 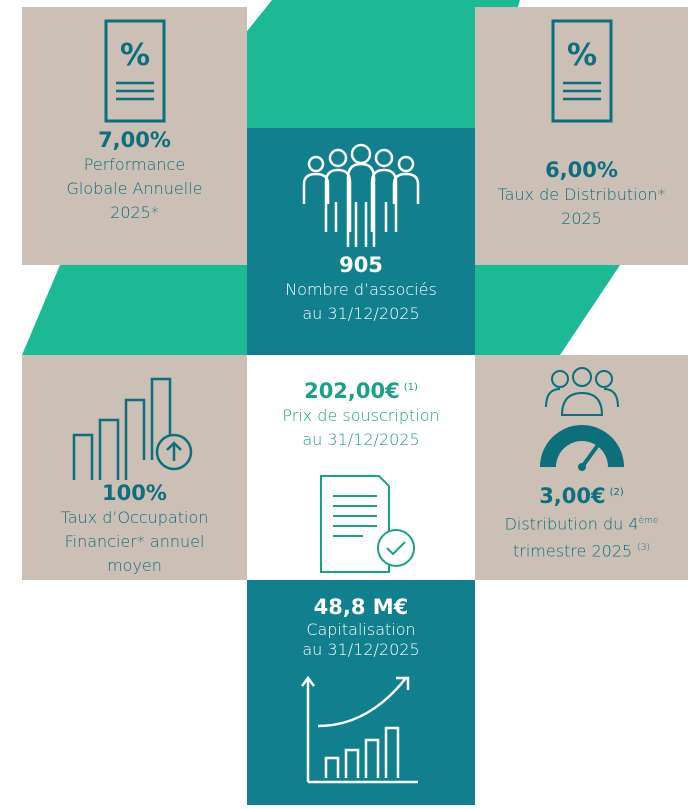 I want to click on people-icon, so click(x=361, y=195).